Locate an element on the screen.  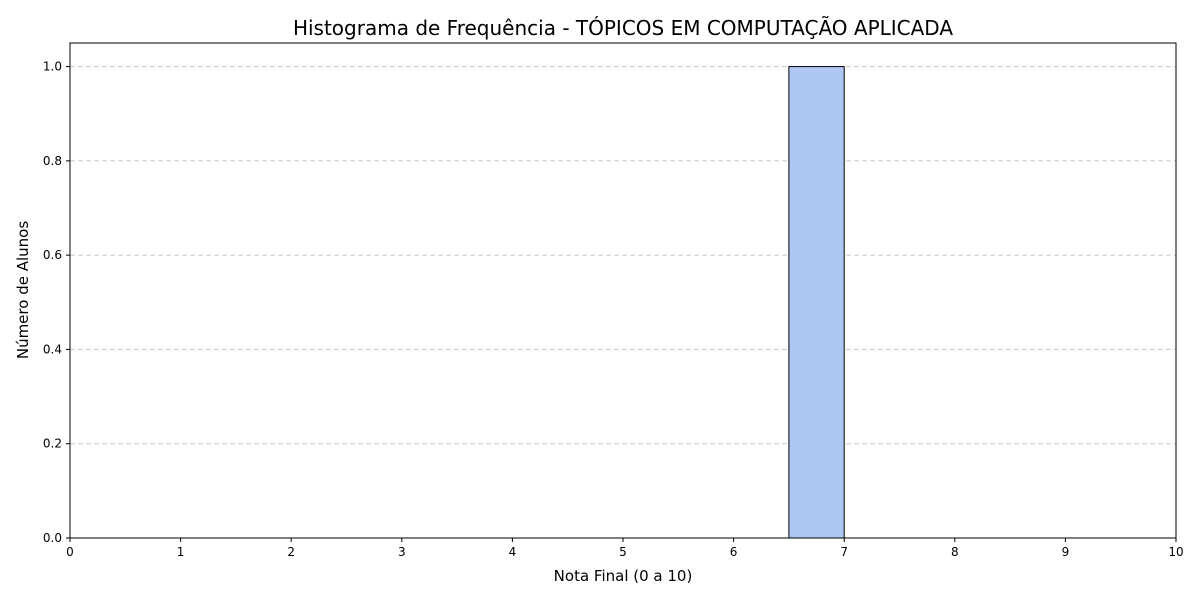
x-tick-label: 2 is located at coordinates (291, 552).